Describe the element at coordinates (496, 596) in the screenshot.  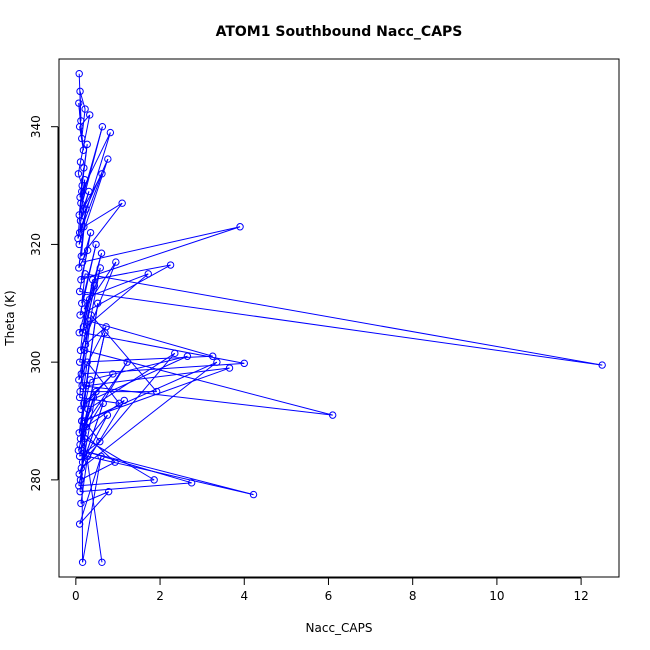
I see `x-tick-label: 10` at that location.